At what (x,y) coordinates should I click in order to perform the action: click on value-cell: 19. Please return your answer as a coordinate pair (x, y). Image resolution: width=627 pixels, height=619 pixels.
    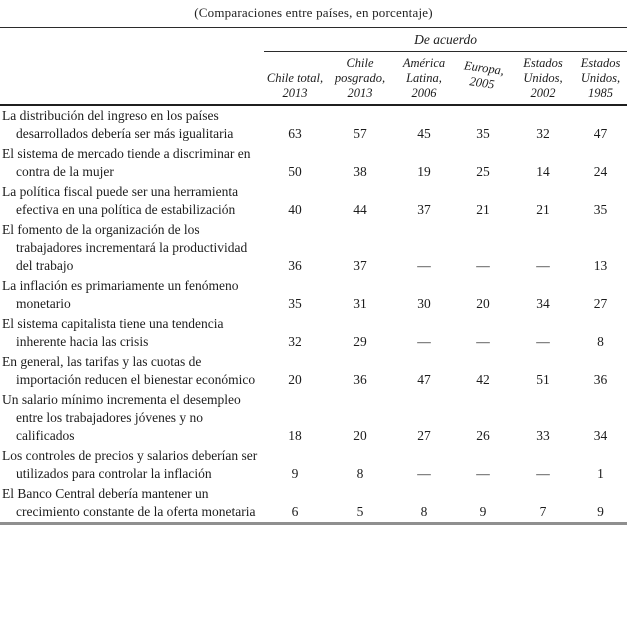
    Looking at the image, I should click on (424, 171).